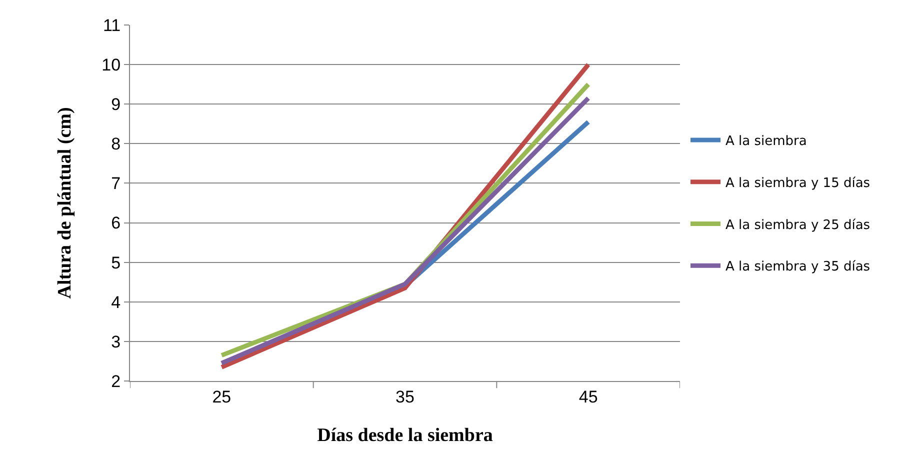 This screenshot has height=464, width=923. I want to click on y-tick-label: 11, so click(111, 25).